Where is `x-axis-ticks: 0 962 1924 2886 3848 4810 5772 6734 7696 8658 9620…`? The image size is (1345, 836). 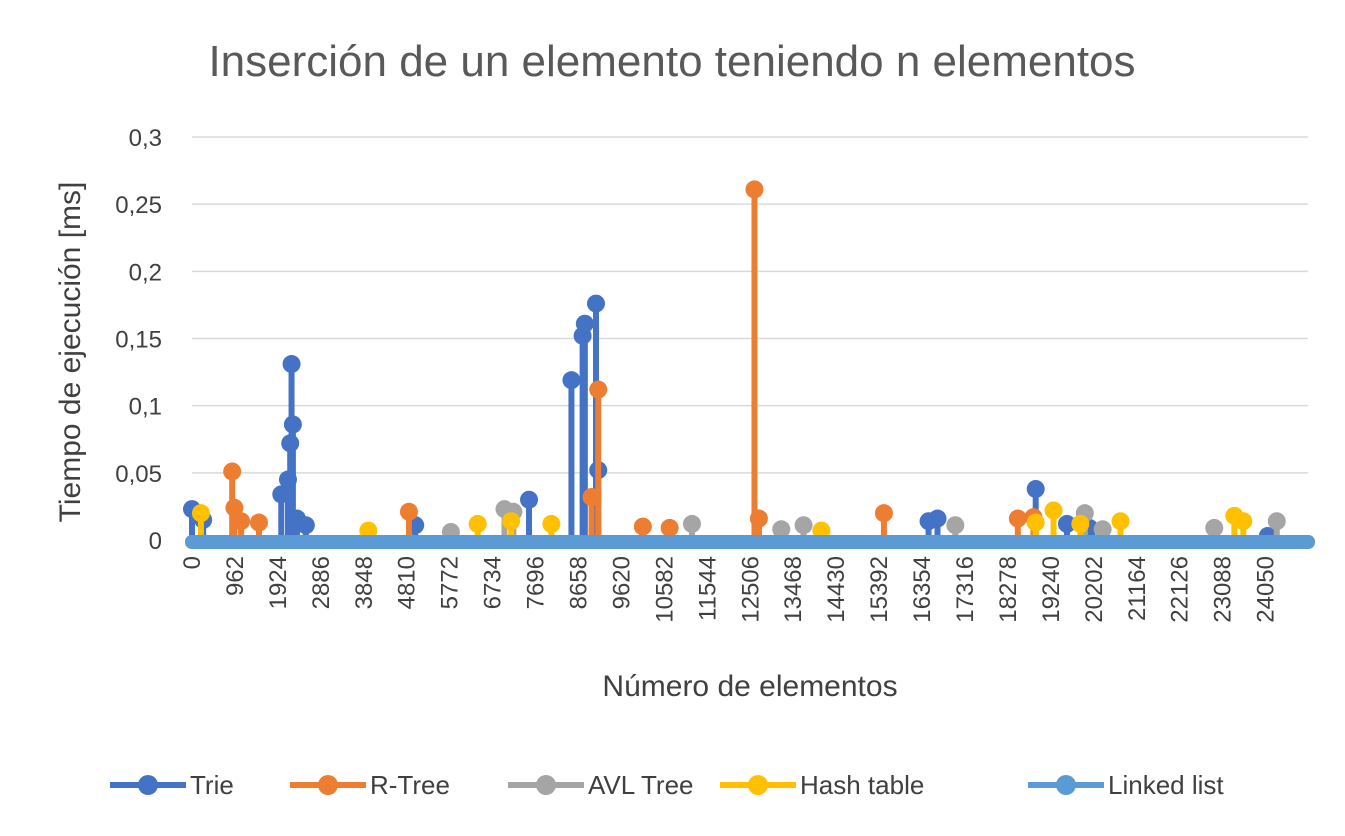 x-axis-ticks: 0 962 1924 2886 3848 4810 5772 6734 7696 8658 9620… is located at coordinates (729, 589).